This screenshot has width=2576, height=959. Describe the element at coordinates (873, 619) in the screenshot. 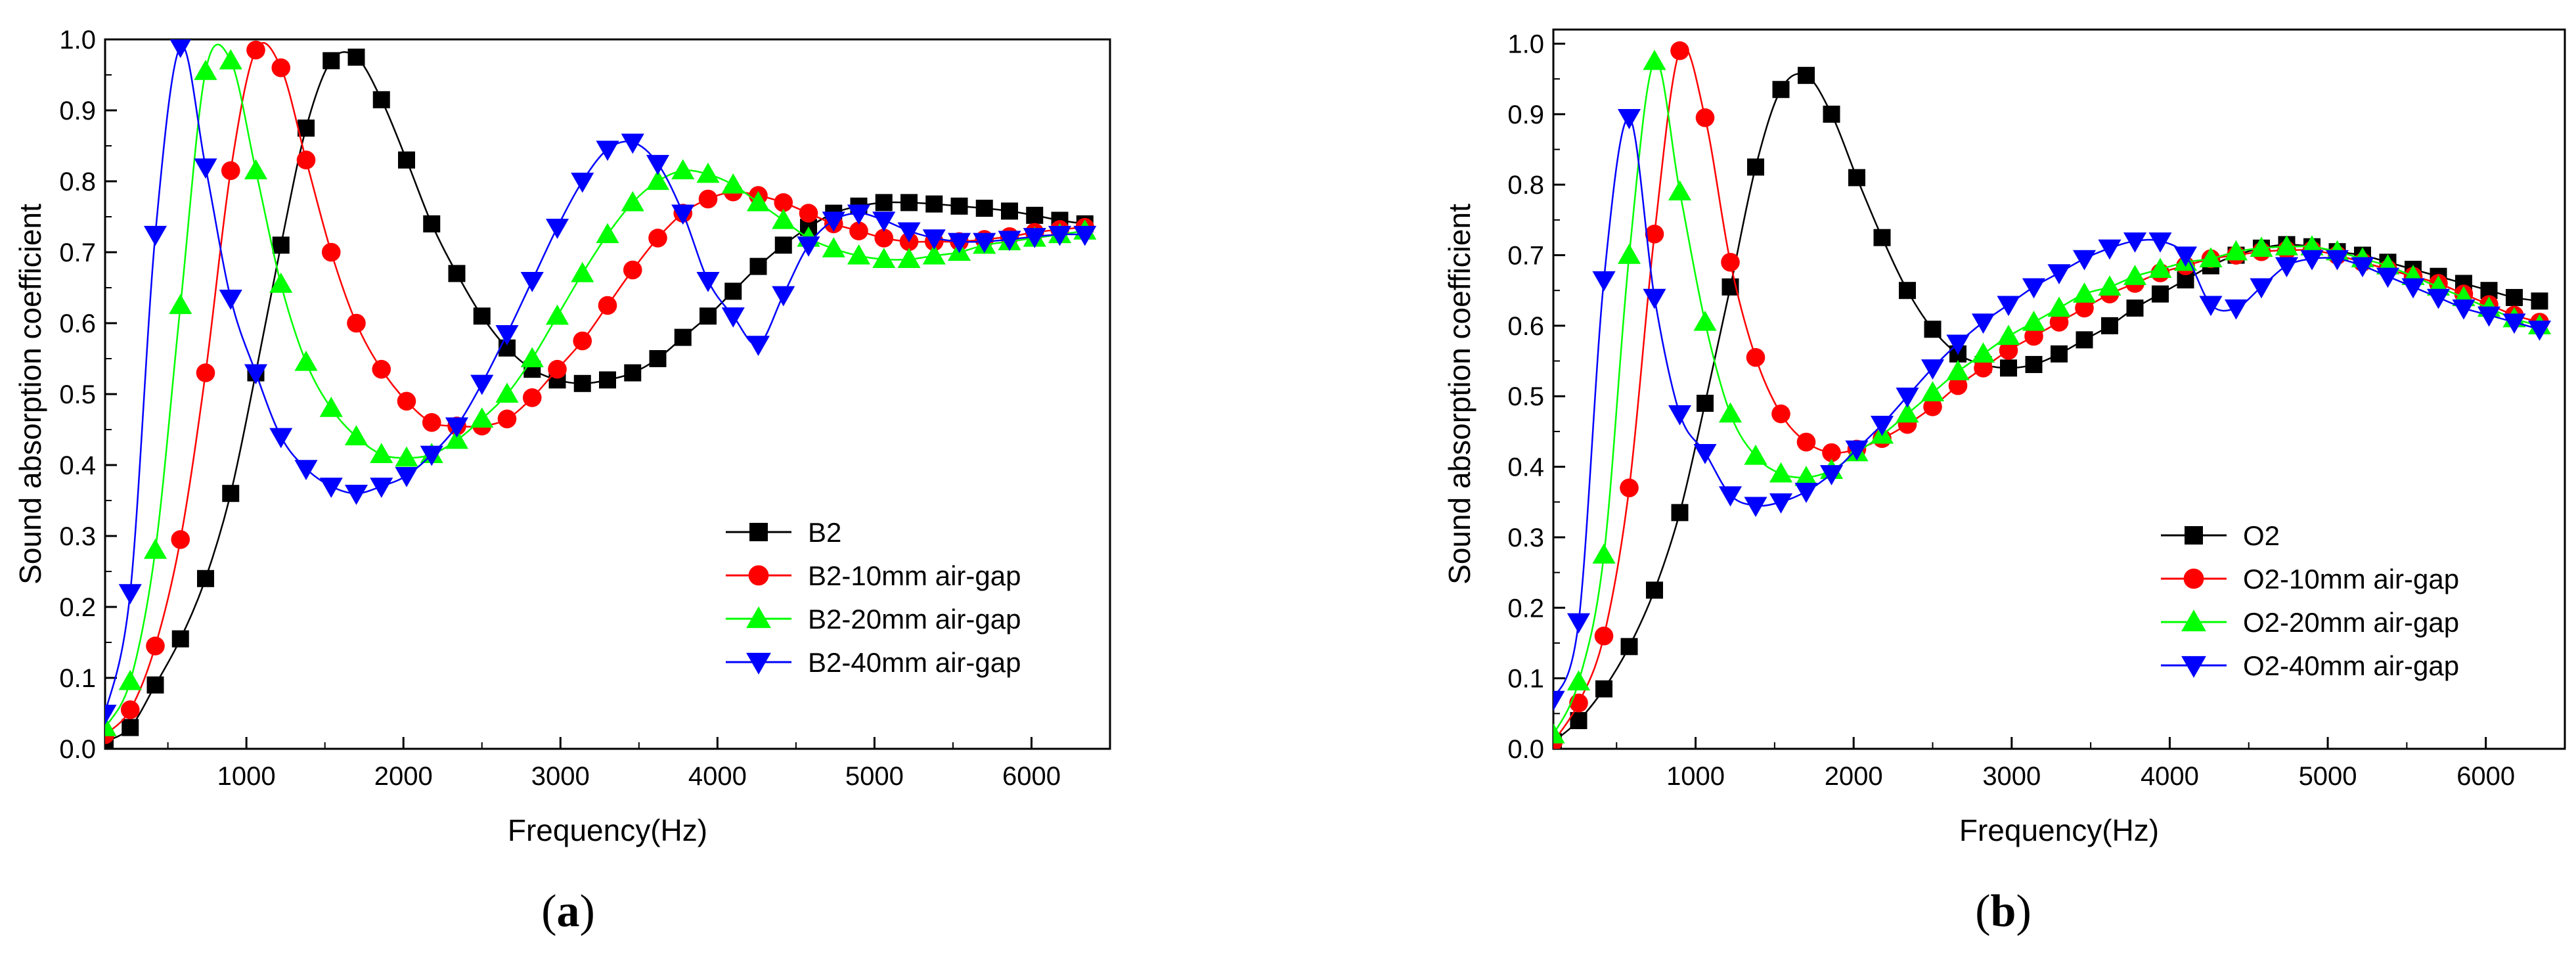

I see `legend-item: B2-20mm air-gap` at that location.